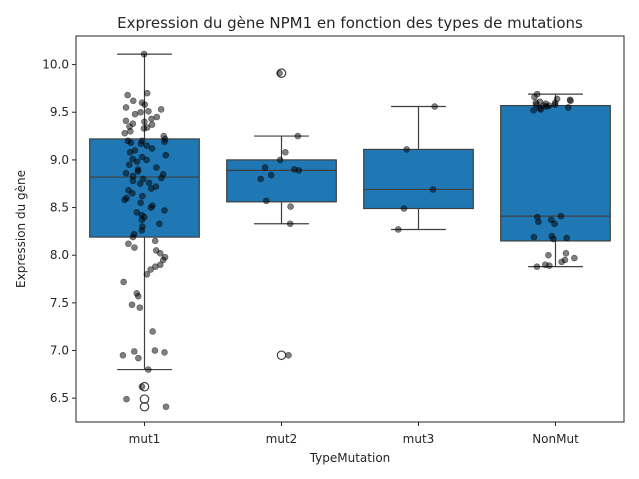 Image resolution: width=639 pixels, height=479 pixels. Describe the element at coordinates (281, 181) in the screenshot. I see `box-mut2` at that location.